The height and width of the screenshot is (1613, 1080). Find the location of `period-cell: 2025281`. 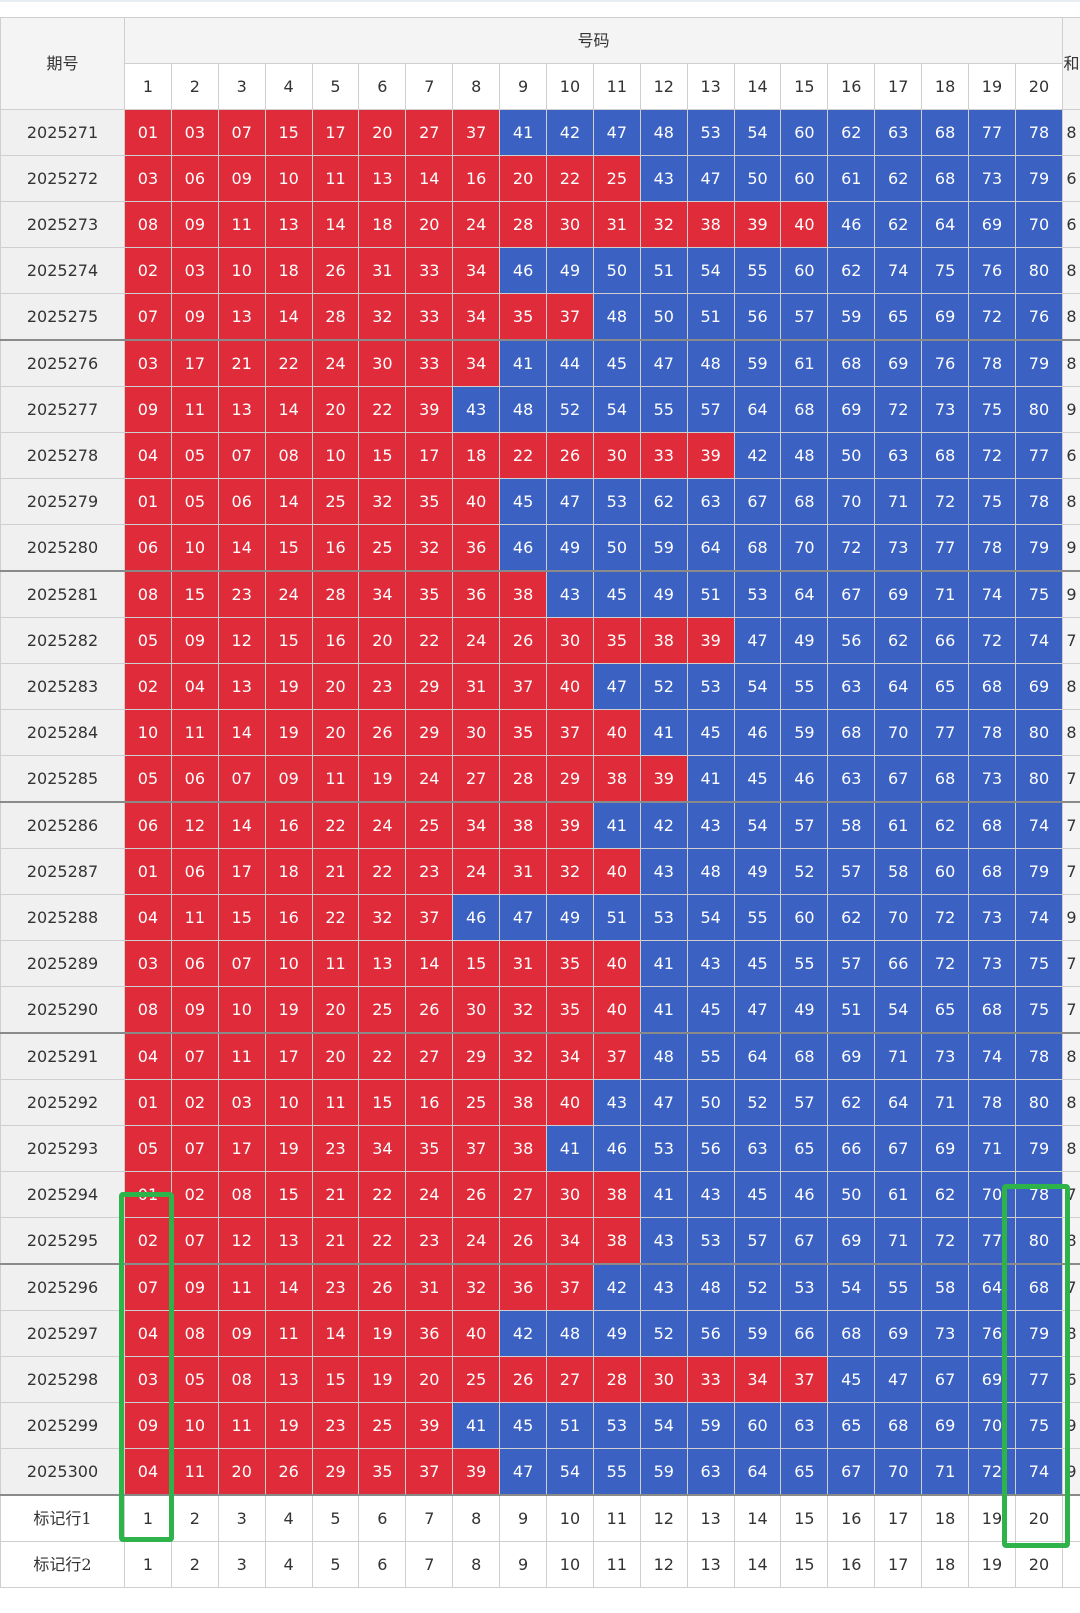

period-cell: 2025281 is located at coordinates (62, 594).